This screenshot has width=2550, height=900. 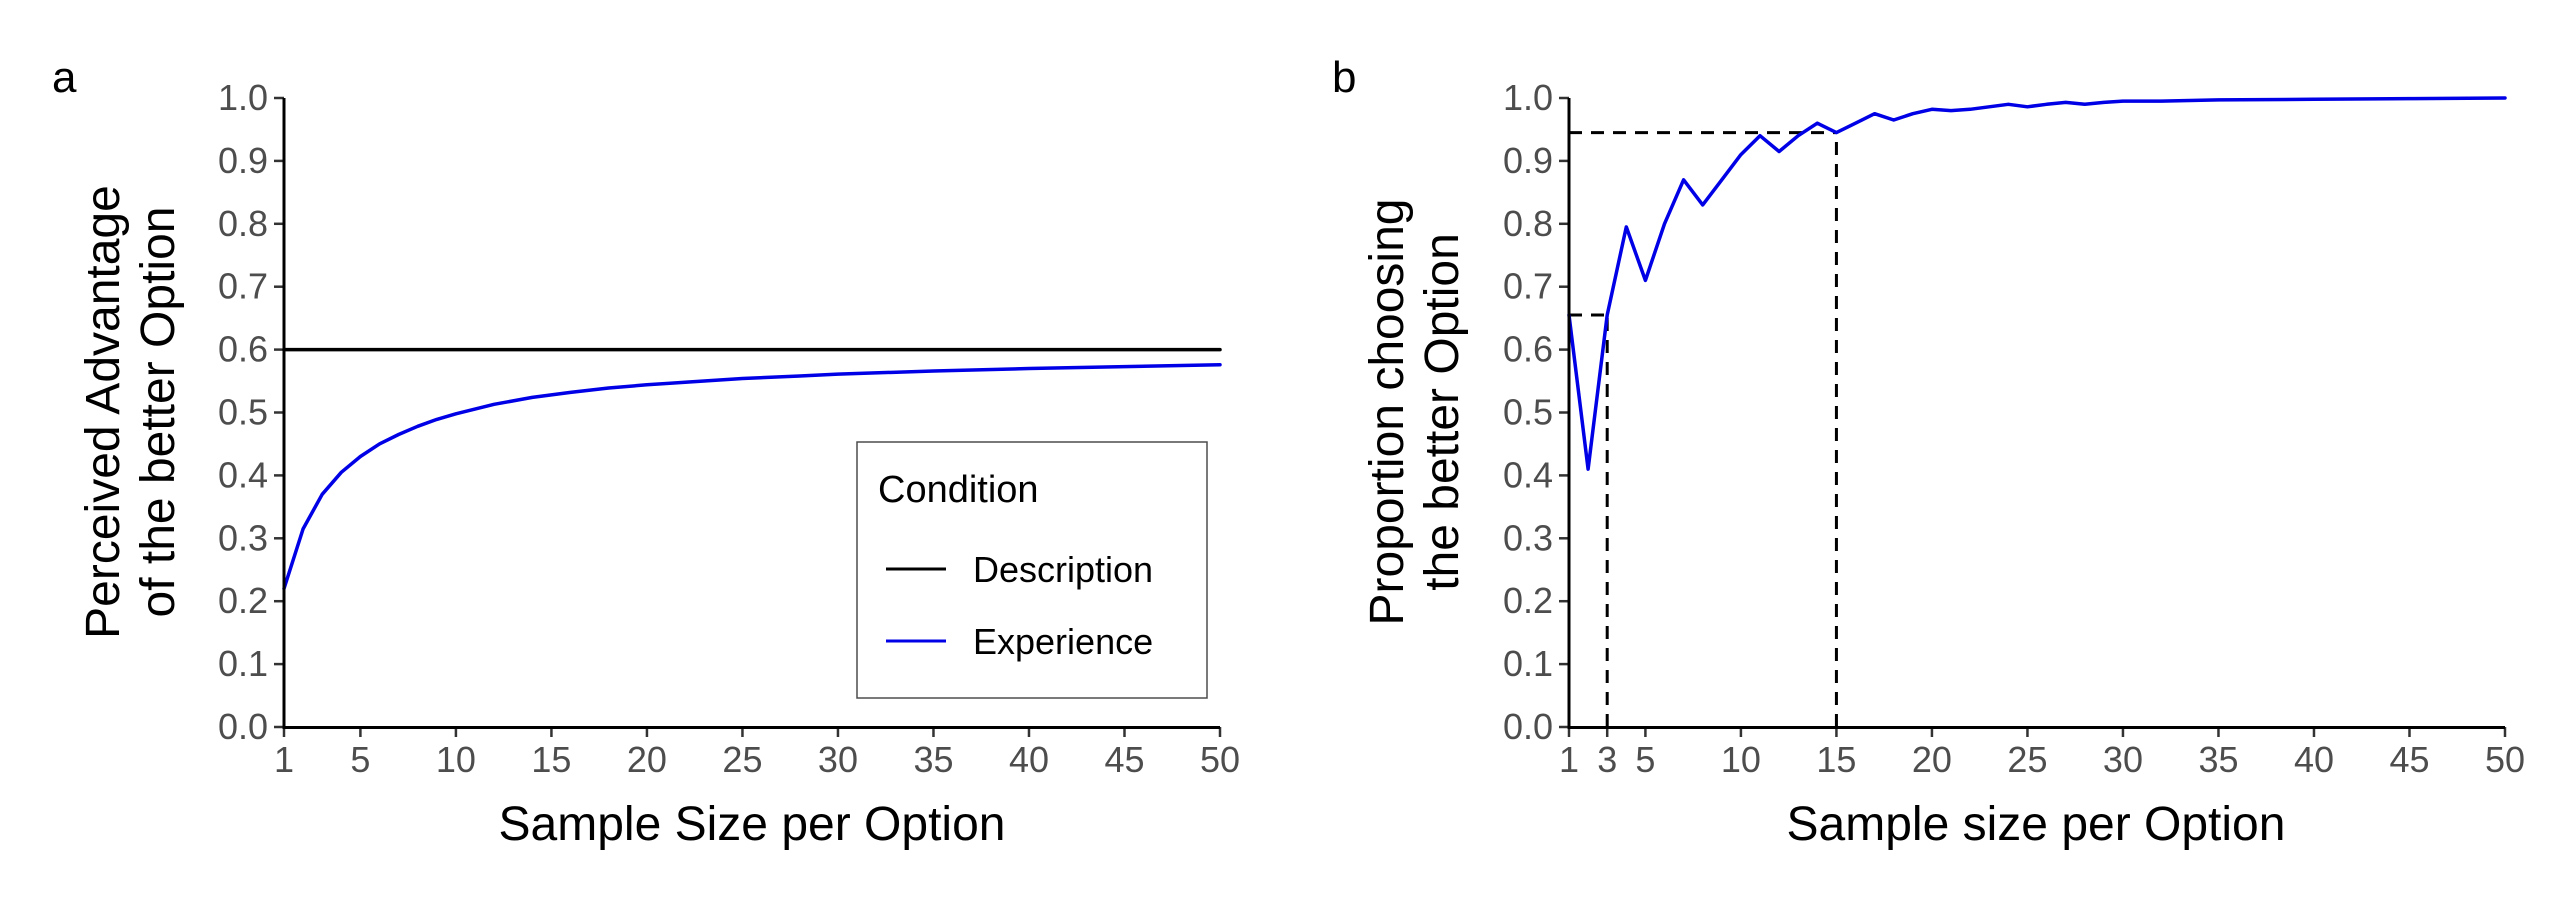 I want to click on panel-b-x-tick-label-9: 40, so click(x=2314, y=759).